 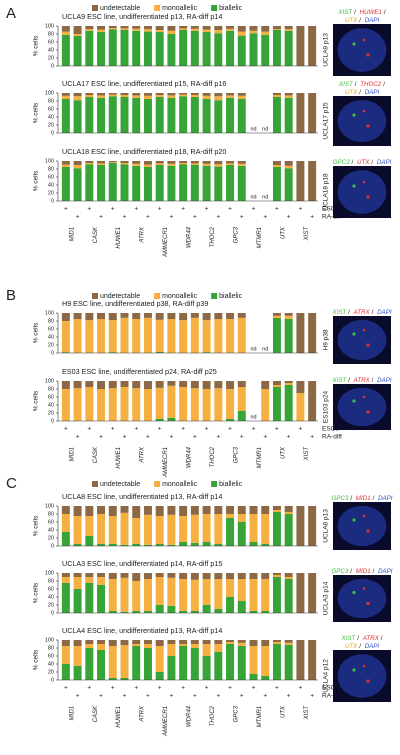 What do you see at coordinates (11, 483) in the screenshot?
I see `panel-label: C` at bounding box center [11, 483].